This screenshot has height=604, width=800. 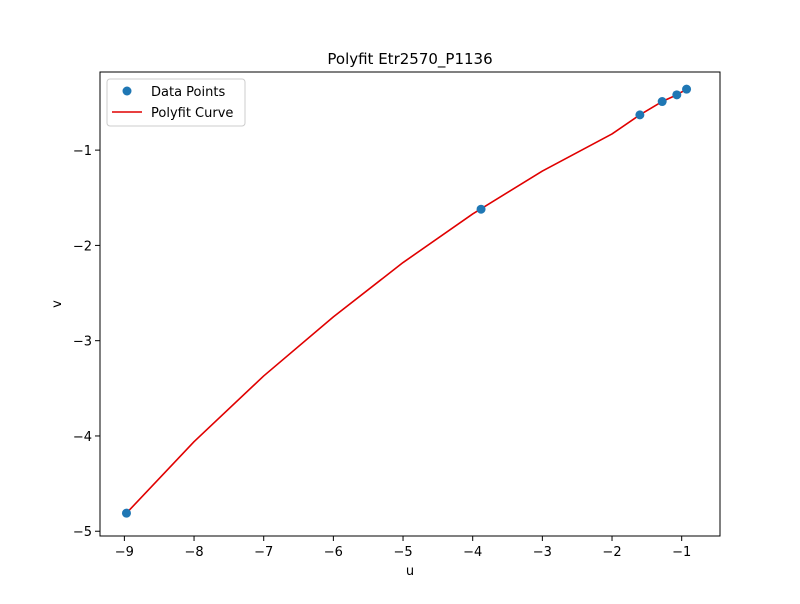 I want to click on x-tick-label: −5, so click(x=402, y=552).